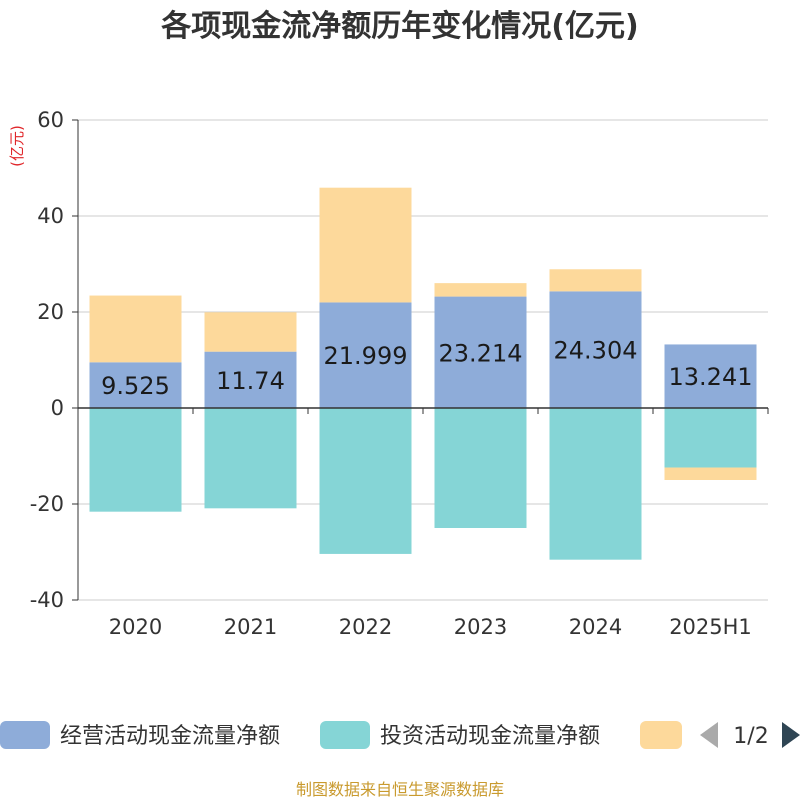  What do you see at coordinates (135, 329) in the screenshot?
I see `bar-series3-2020` at bounding box center [135, 329].